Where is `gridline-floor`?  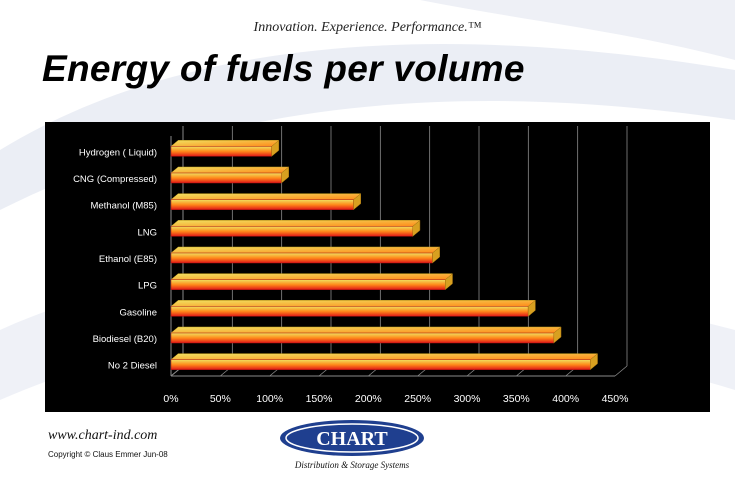
gridline-floor is located at coordinates (621, 371).